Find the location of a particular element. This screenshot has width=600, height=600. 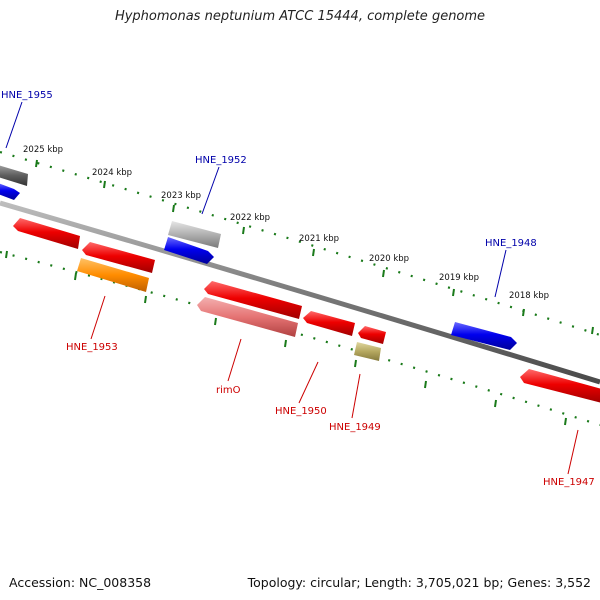

gene-hne-1949-arrow is located at coordinates (367, 351).